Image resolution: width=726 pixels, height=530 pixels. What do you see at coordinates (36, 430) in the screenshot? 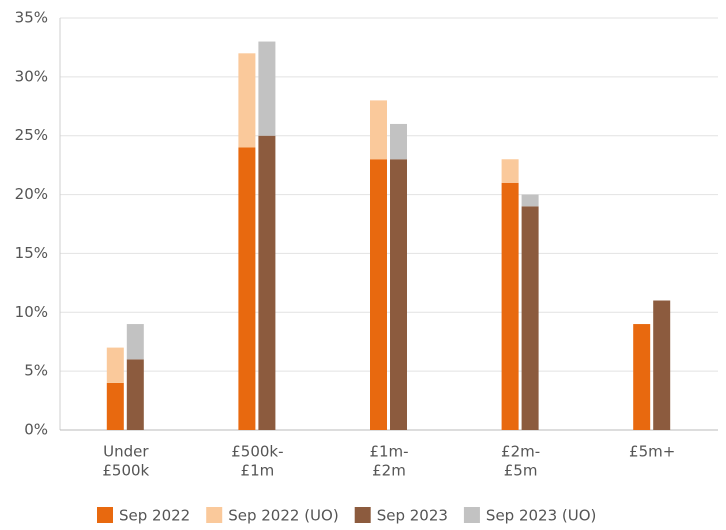
I see `y-tick-label: 0%` at bounding box center [36, 430].